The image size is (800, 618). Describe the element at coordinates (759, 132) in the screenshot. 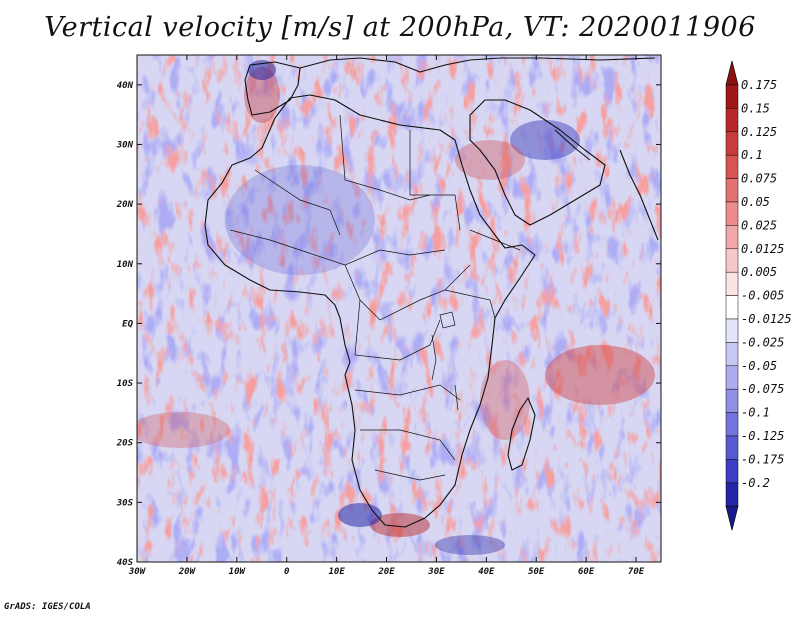

I see `colorbar-level-label: 0.125` at that location.